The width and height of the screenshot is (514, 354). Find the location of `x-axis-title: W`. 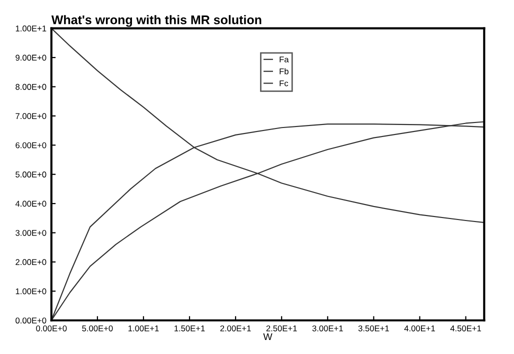

x-axis-title: W is located at coordinates (267, 336).